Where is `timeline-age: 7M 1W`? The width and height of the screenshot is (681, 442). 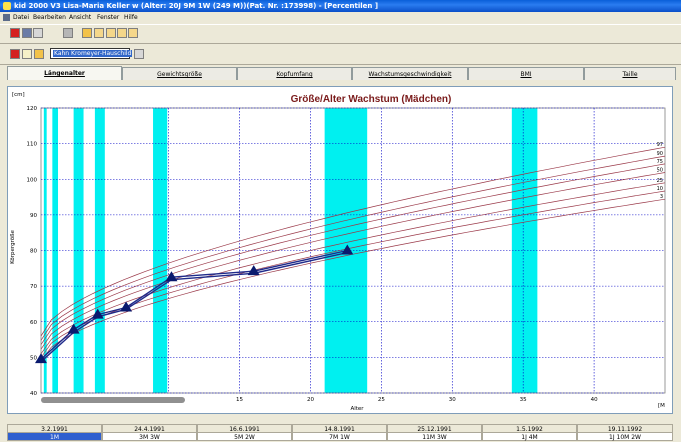
timeline-age: 7M 1W is located at coordinates (339, 436).